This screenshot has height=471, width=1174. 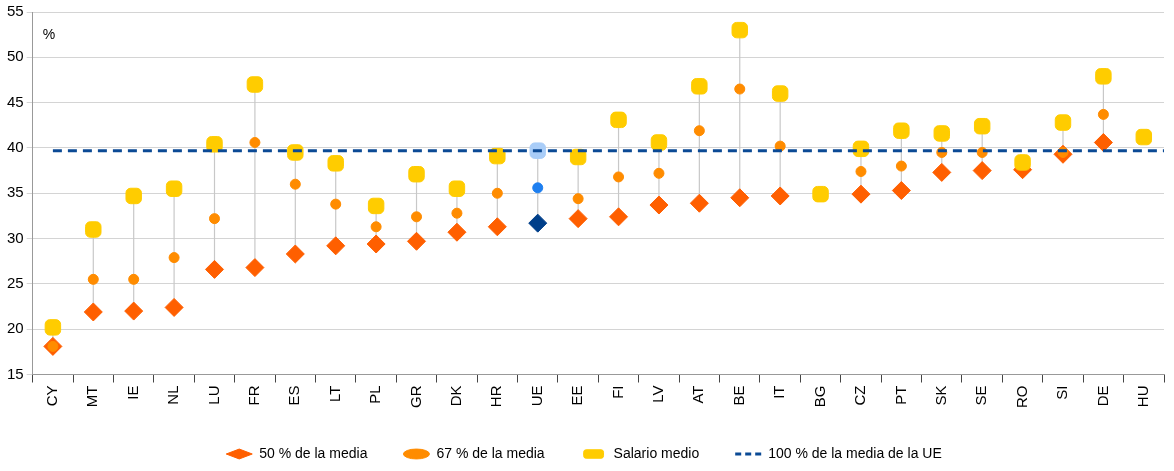 I want to click on x-tick-label: RO, so click(x=1021, y=396).